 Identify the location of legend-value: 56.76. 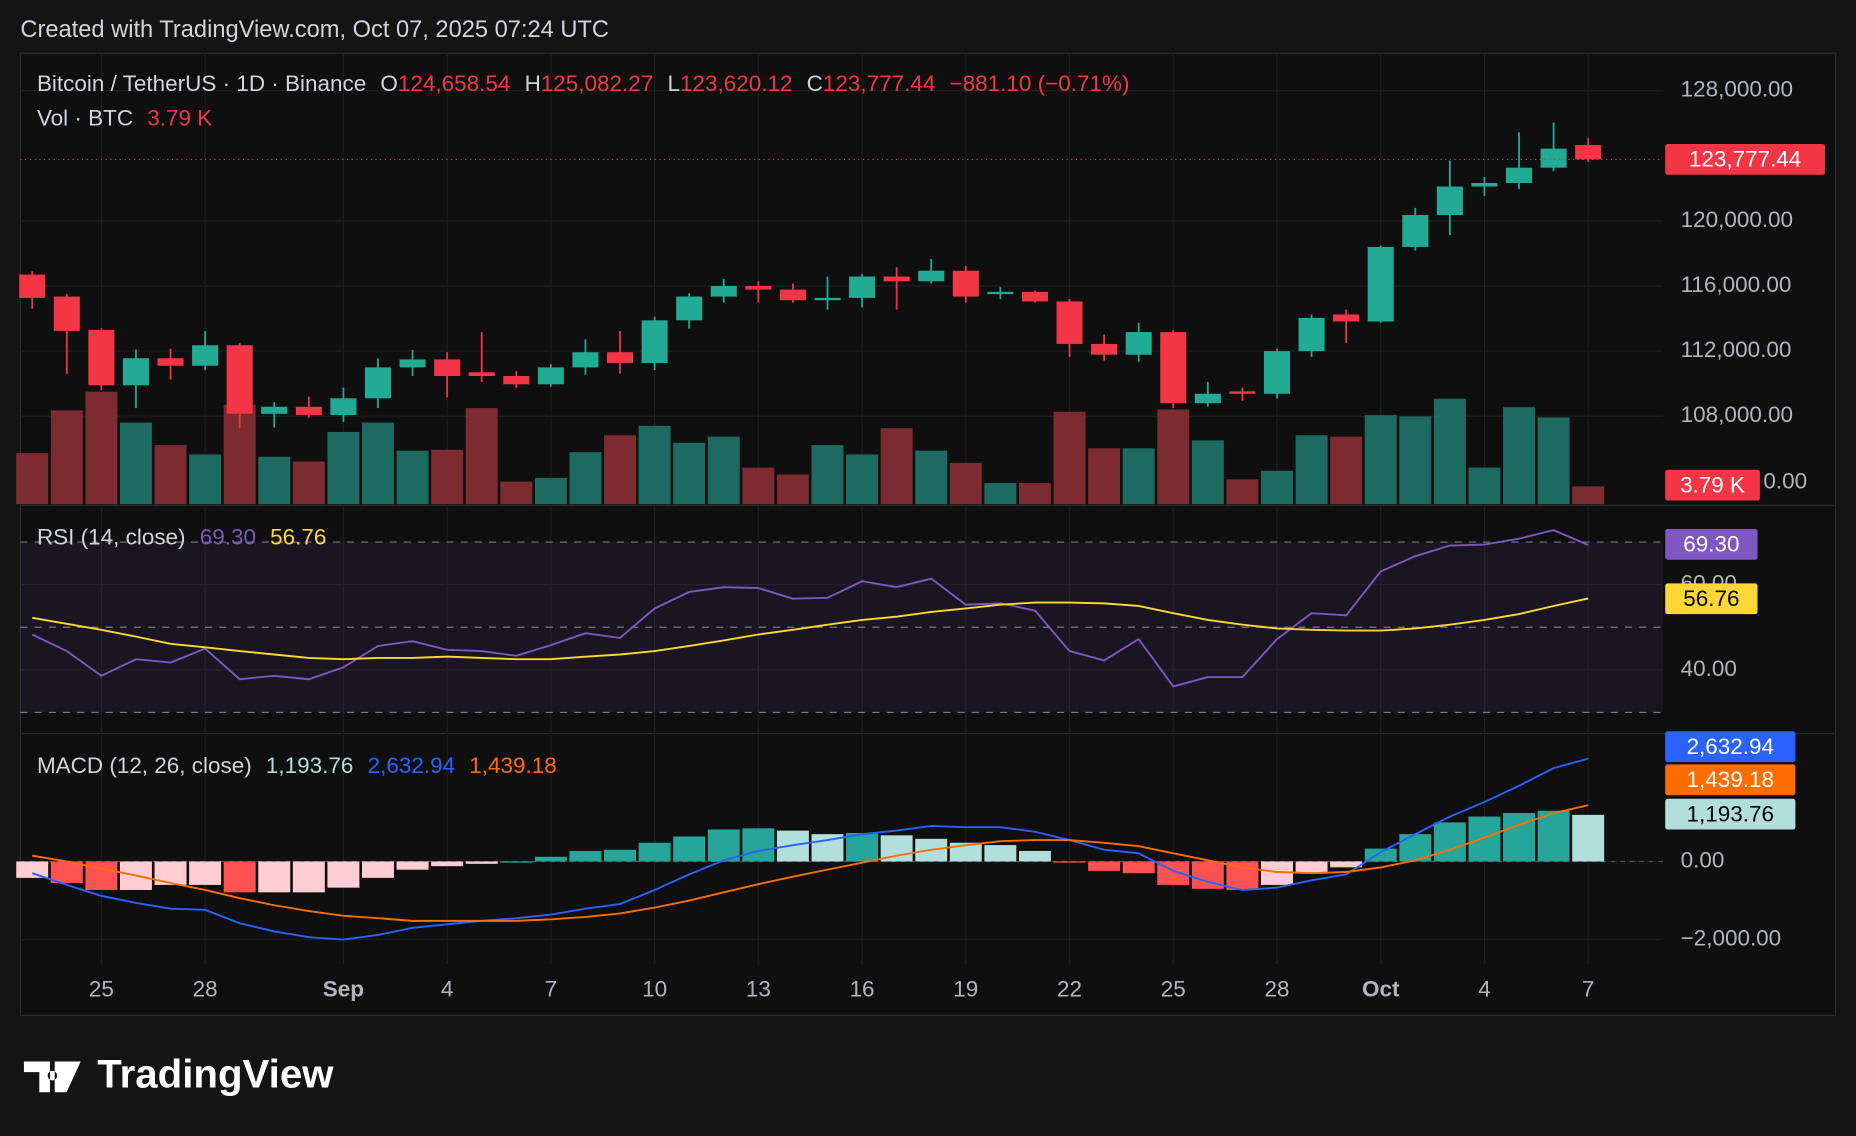
(298, 536).